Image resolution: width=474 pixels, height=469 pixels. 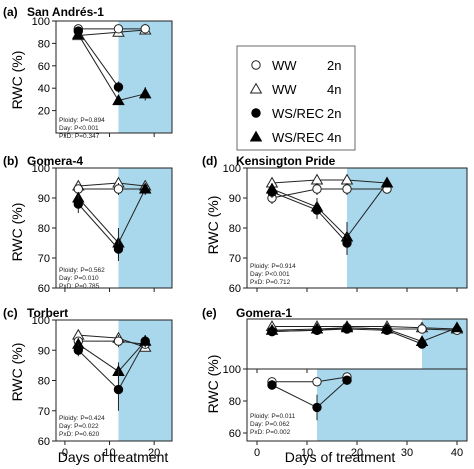 What do you see at coordinates (407, 453) in the screenshot?
I see `xtick-label: 30` at bounding box center [407, 453].